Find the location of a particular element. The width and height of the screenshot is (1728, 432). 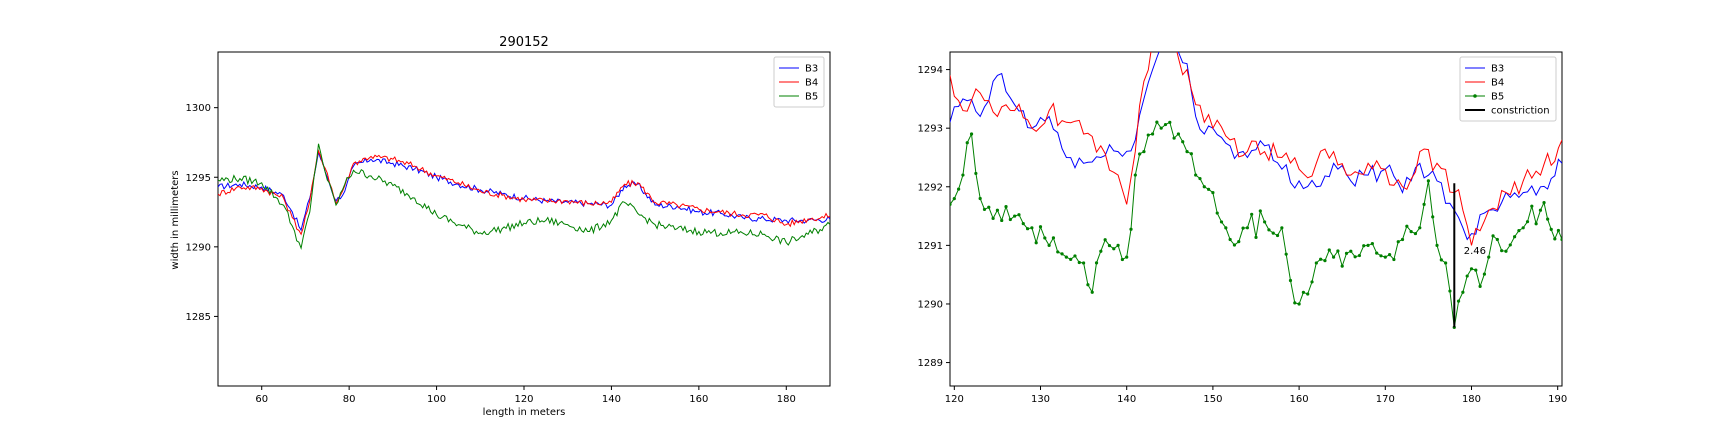

x-tick-label: 150 is located at coordinates (1212, 399).